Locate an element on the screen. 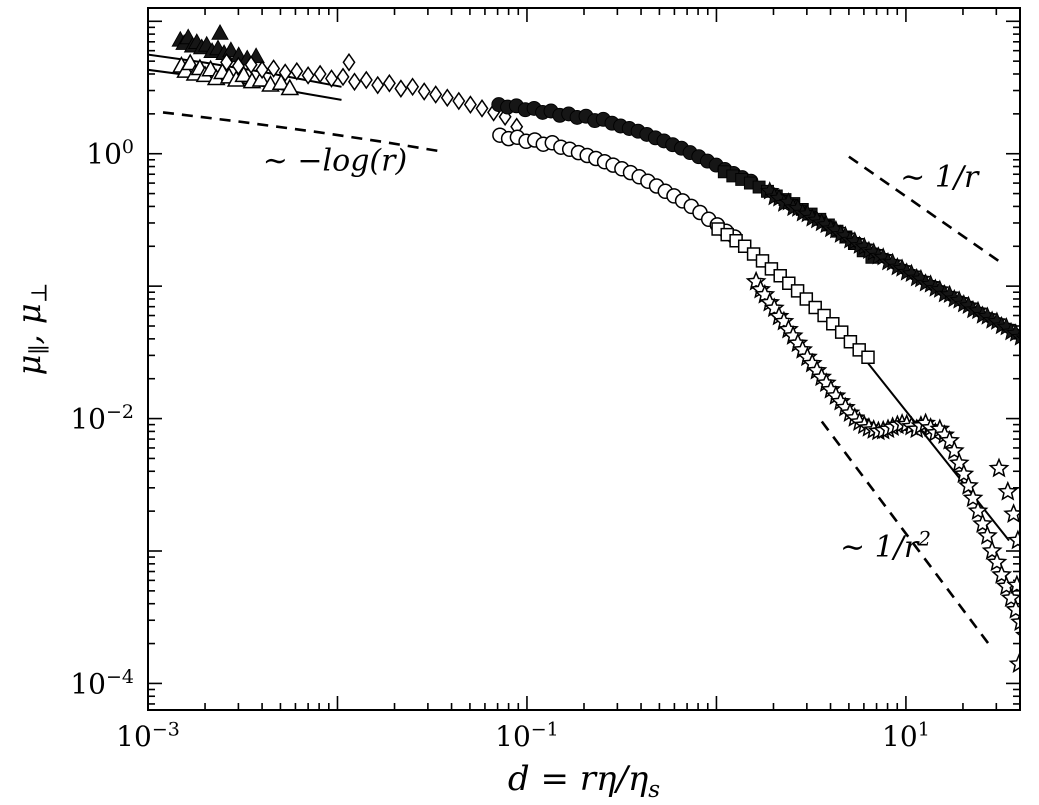 This screenshot has height=805, width=1039. label-script: −1 is located at coordinates (545, 729).